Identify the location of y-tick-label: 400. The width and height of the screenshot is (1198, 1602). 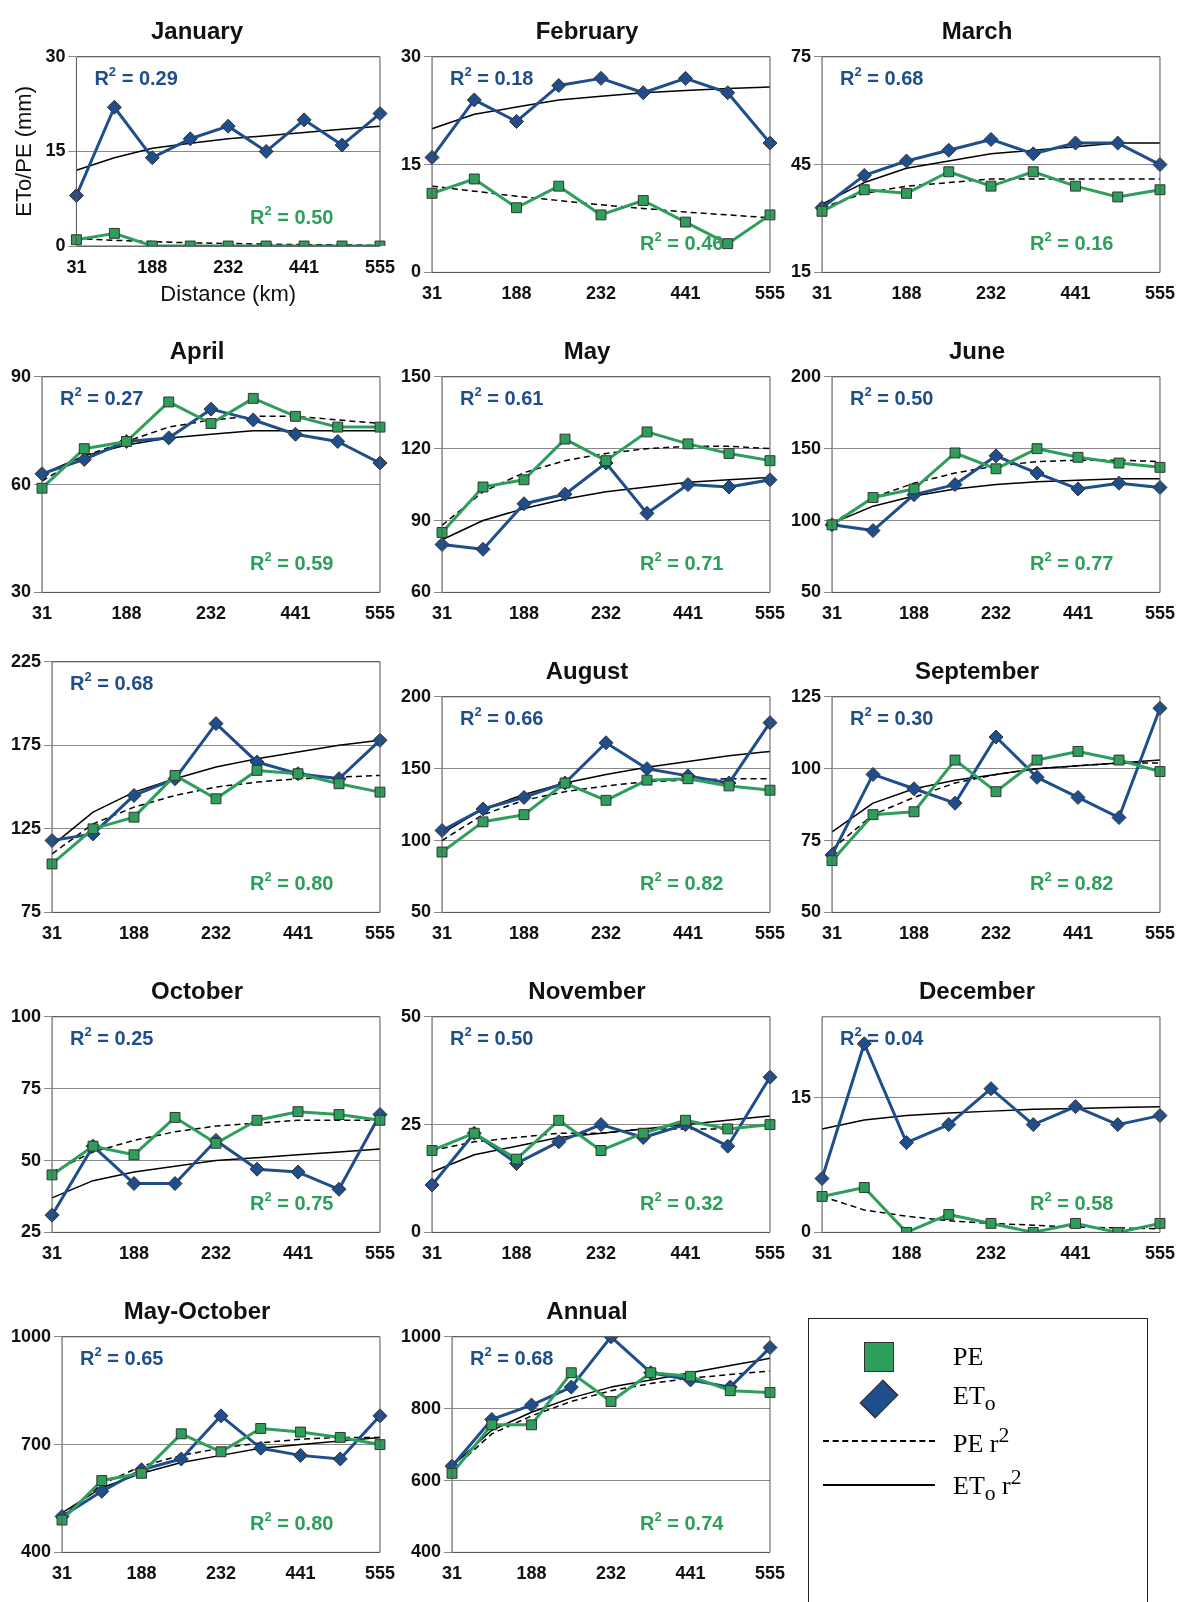
(36, 1551).